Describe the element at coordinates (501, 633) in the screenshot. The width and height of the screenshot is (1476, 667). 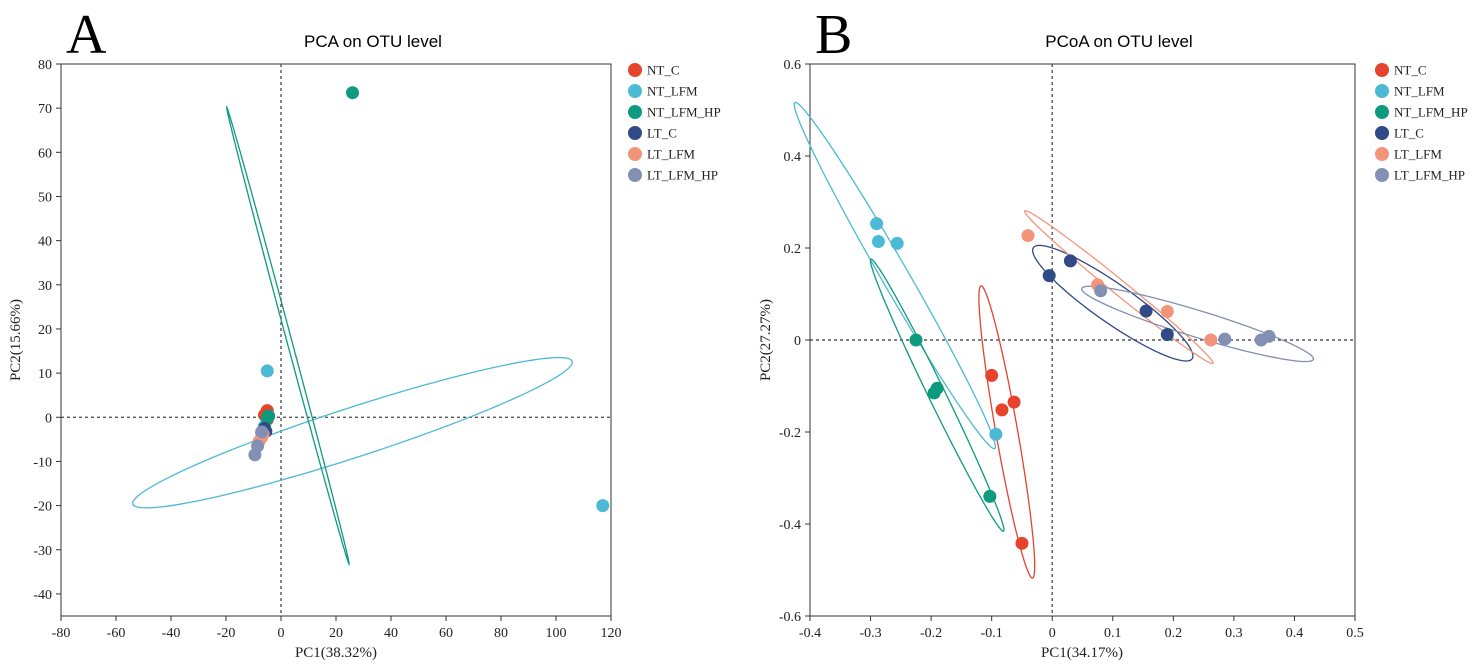
I see `x-tick-label-a: 80` at that location.